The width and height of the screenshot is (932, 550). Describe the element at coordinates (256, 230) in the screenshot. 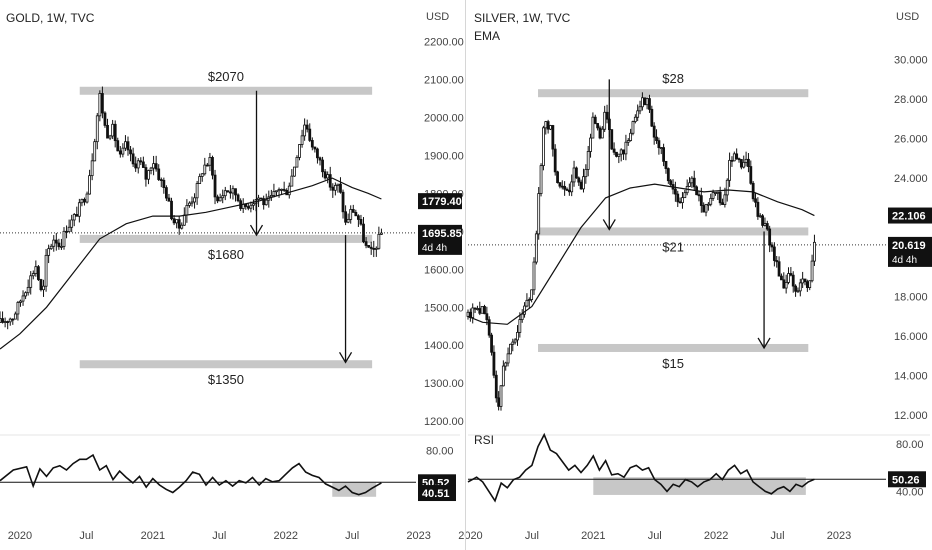

I see `arrow-head` at that location.